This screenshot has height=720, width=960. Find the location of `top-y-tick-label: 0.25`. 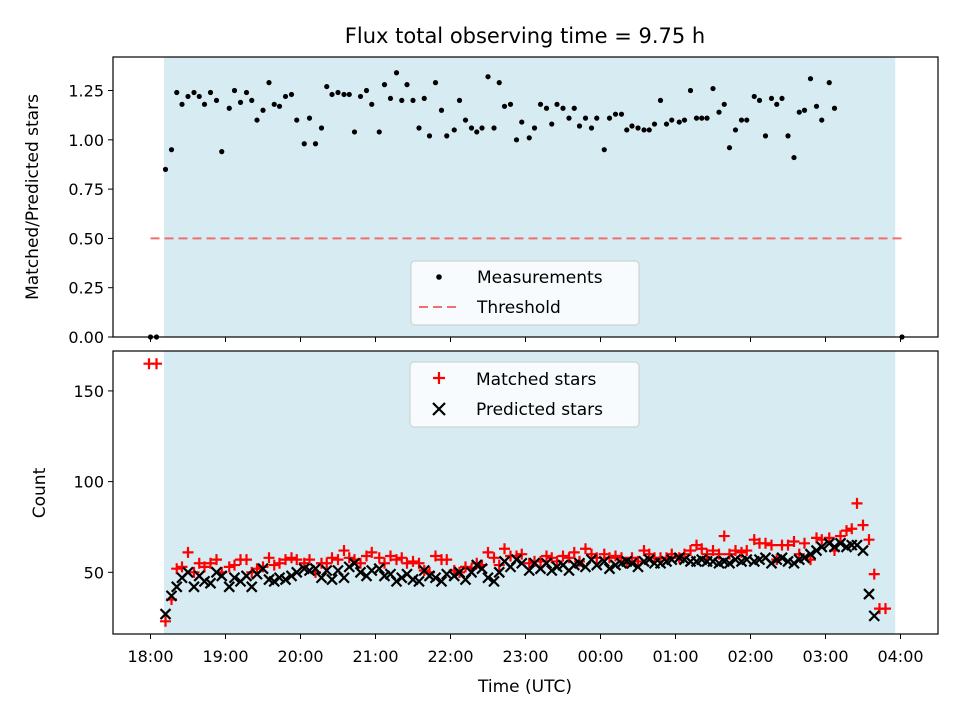

top-y-tick-label: 0.25 is located at coordinates (86, 288).